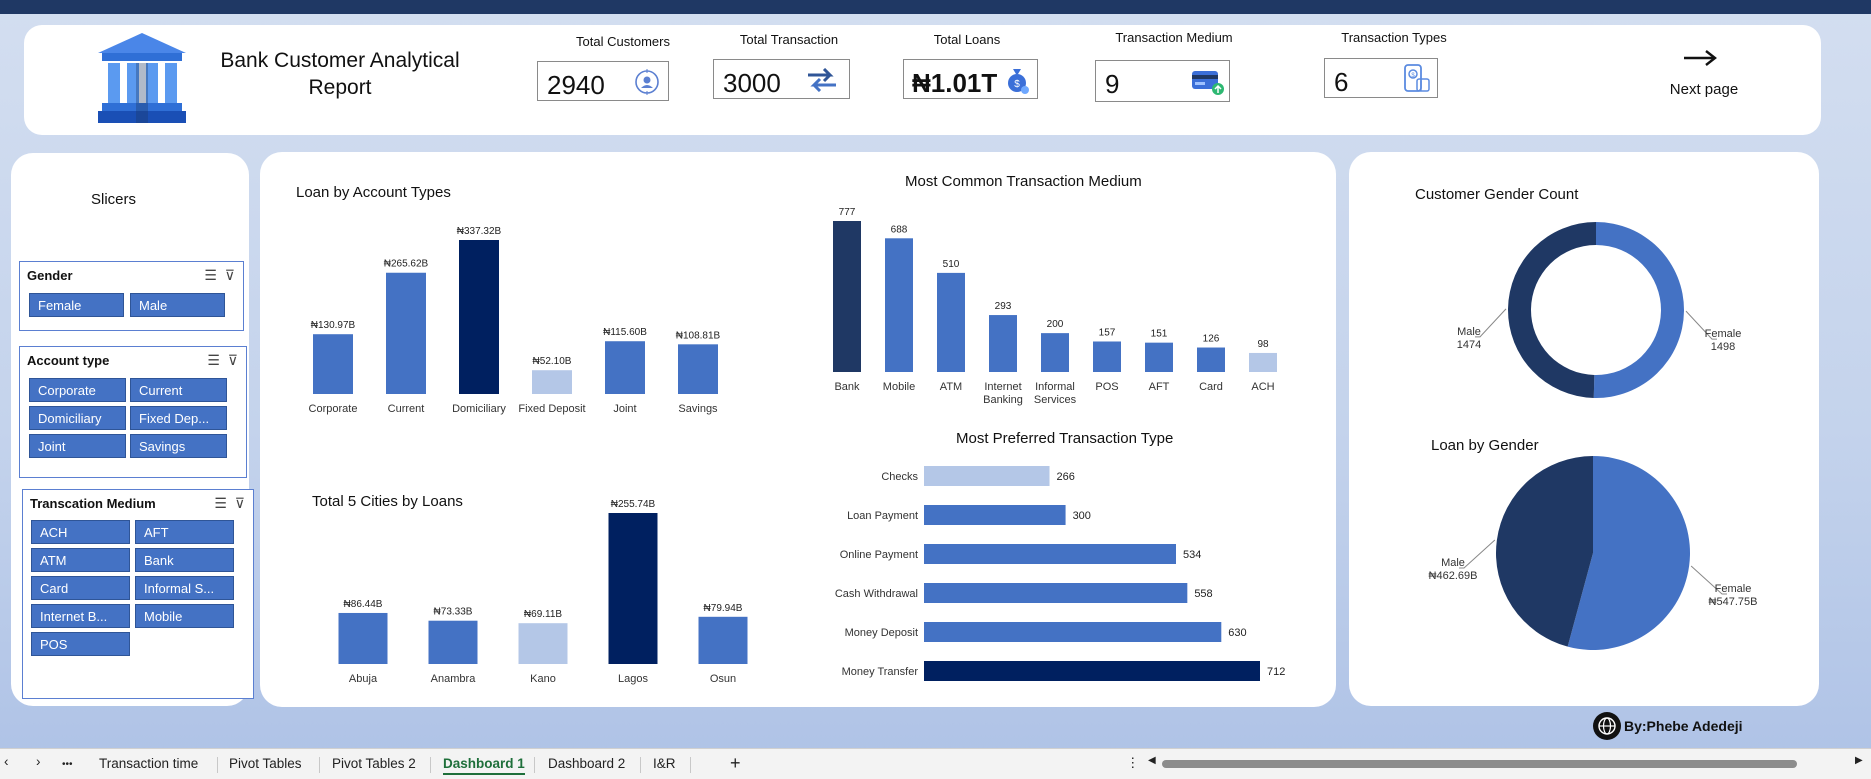 Image resolution: width=1871 pixels, height=779 pixels. What do you see at coordinates (603, 81) in the screenshot?
I see `kpi-card-total-customers: 2940` at bounding box center [603, 81].